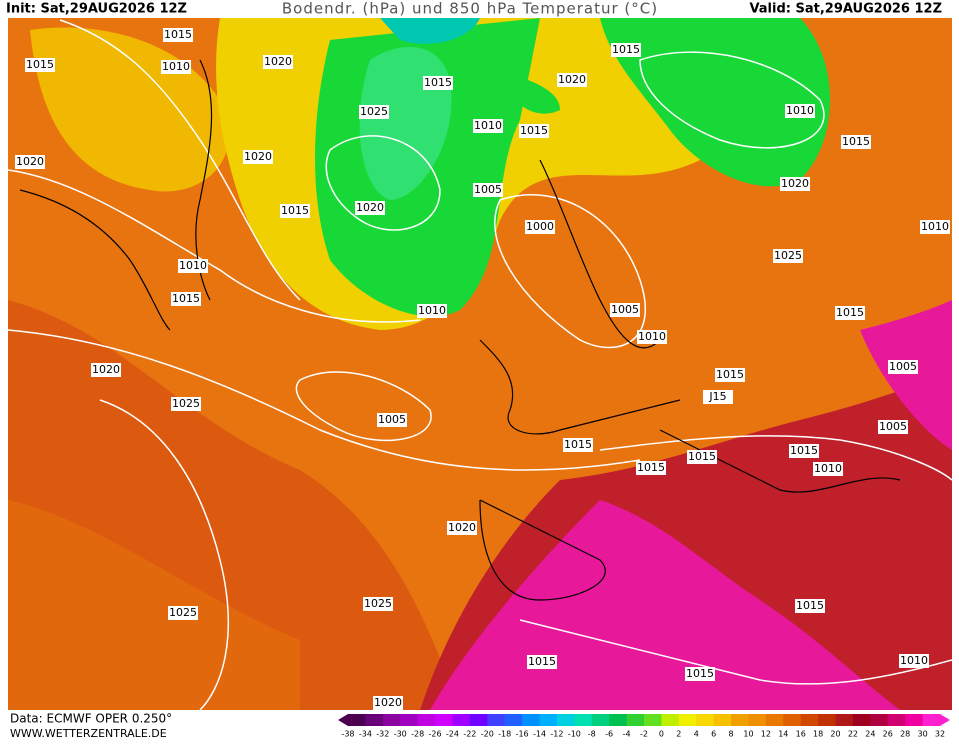 This screenshot has height=745, width=959. What do you see at coordinates (365, 734) in the screenshot?
I see `colorbar-tick-label: -34` at bounding box center [365, 734].